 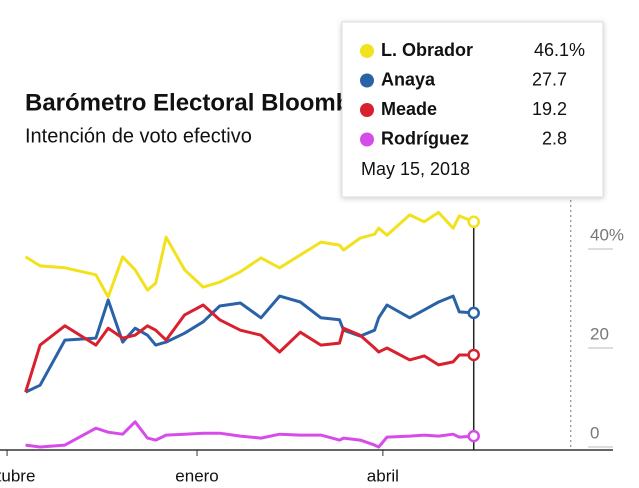 What do you see at coordinates (427, 50) in the screenshot?
I see `legend-name: L. Obrador` at bounding box center [427, 50].